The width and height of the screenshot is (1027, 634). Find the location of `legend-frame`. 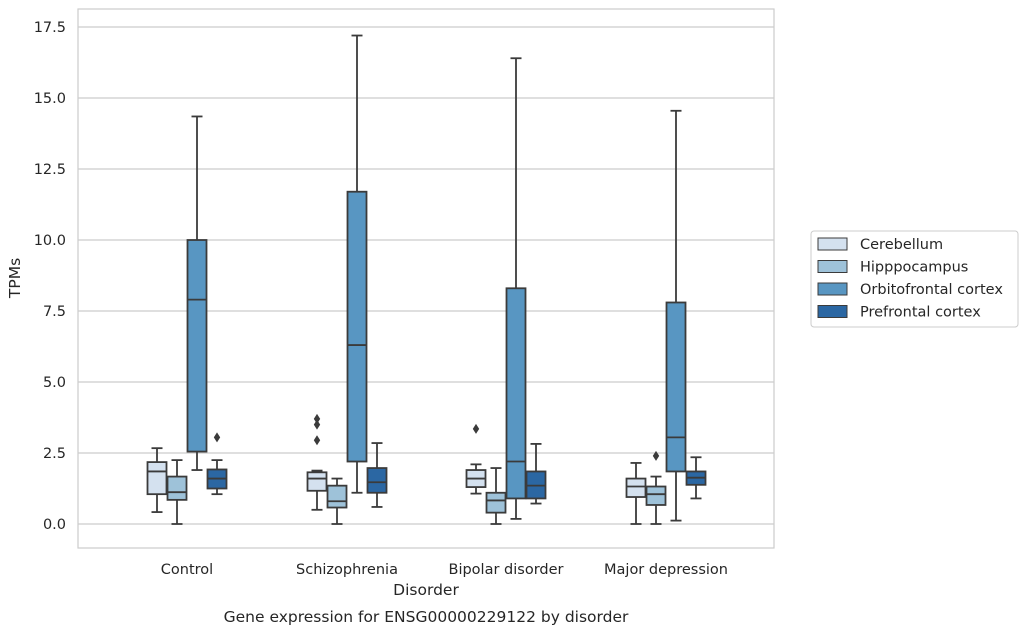

legend-frame is located at coordinates (914, 279).